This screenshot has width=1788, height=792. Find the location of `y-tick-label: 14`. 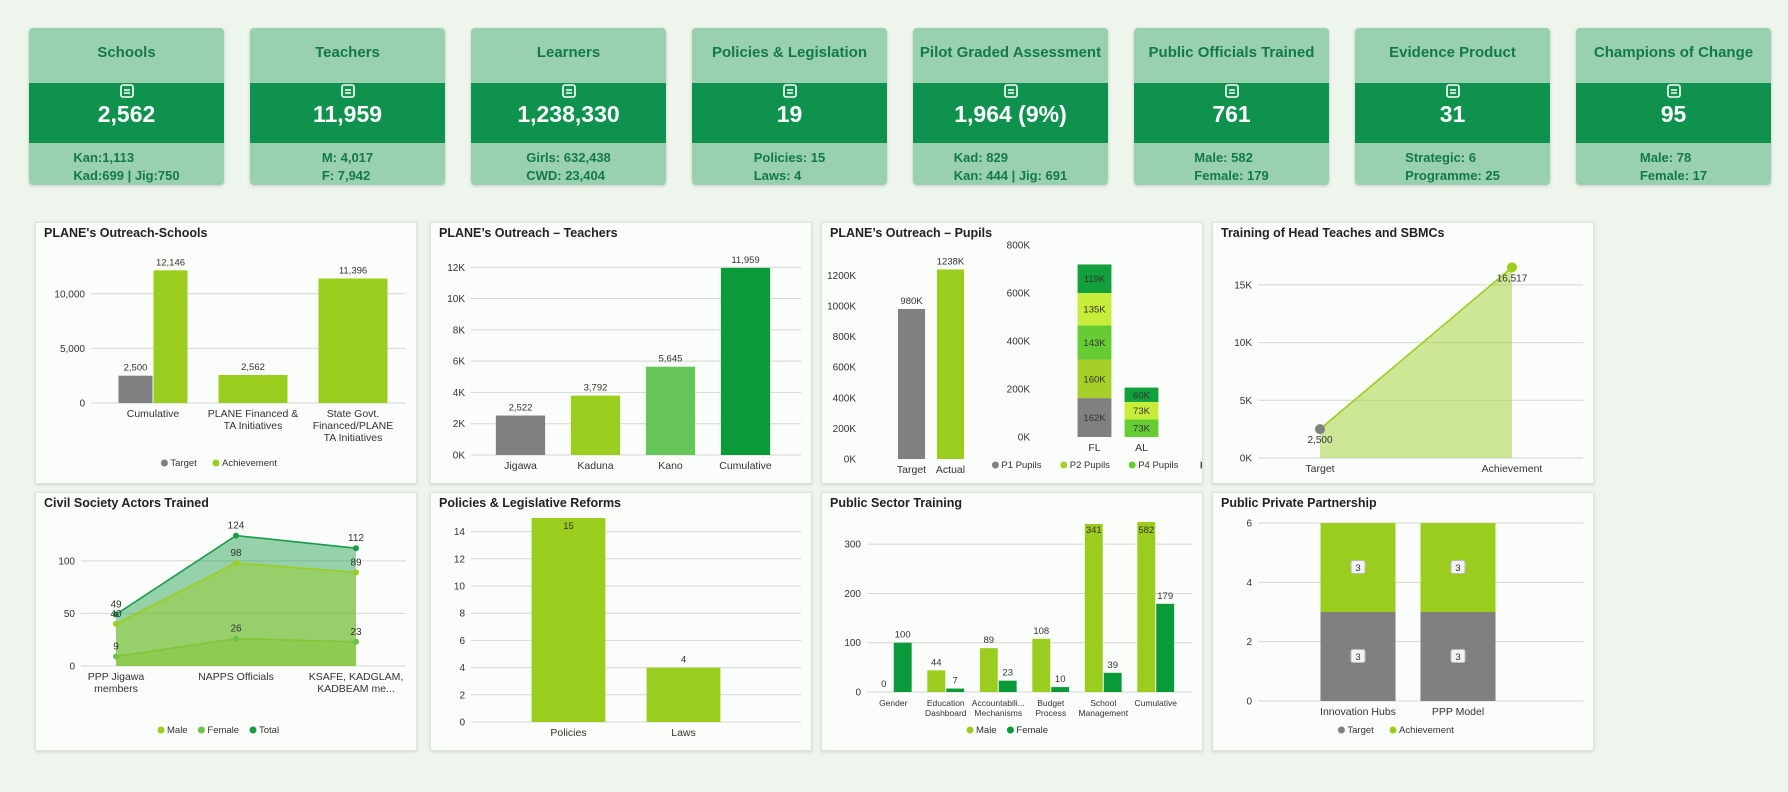

y-tick-label: 14 is located at coordinates (460, 532).